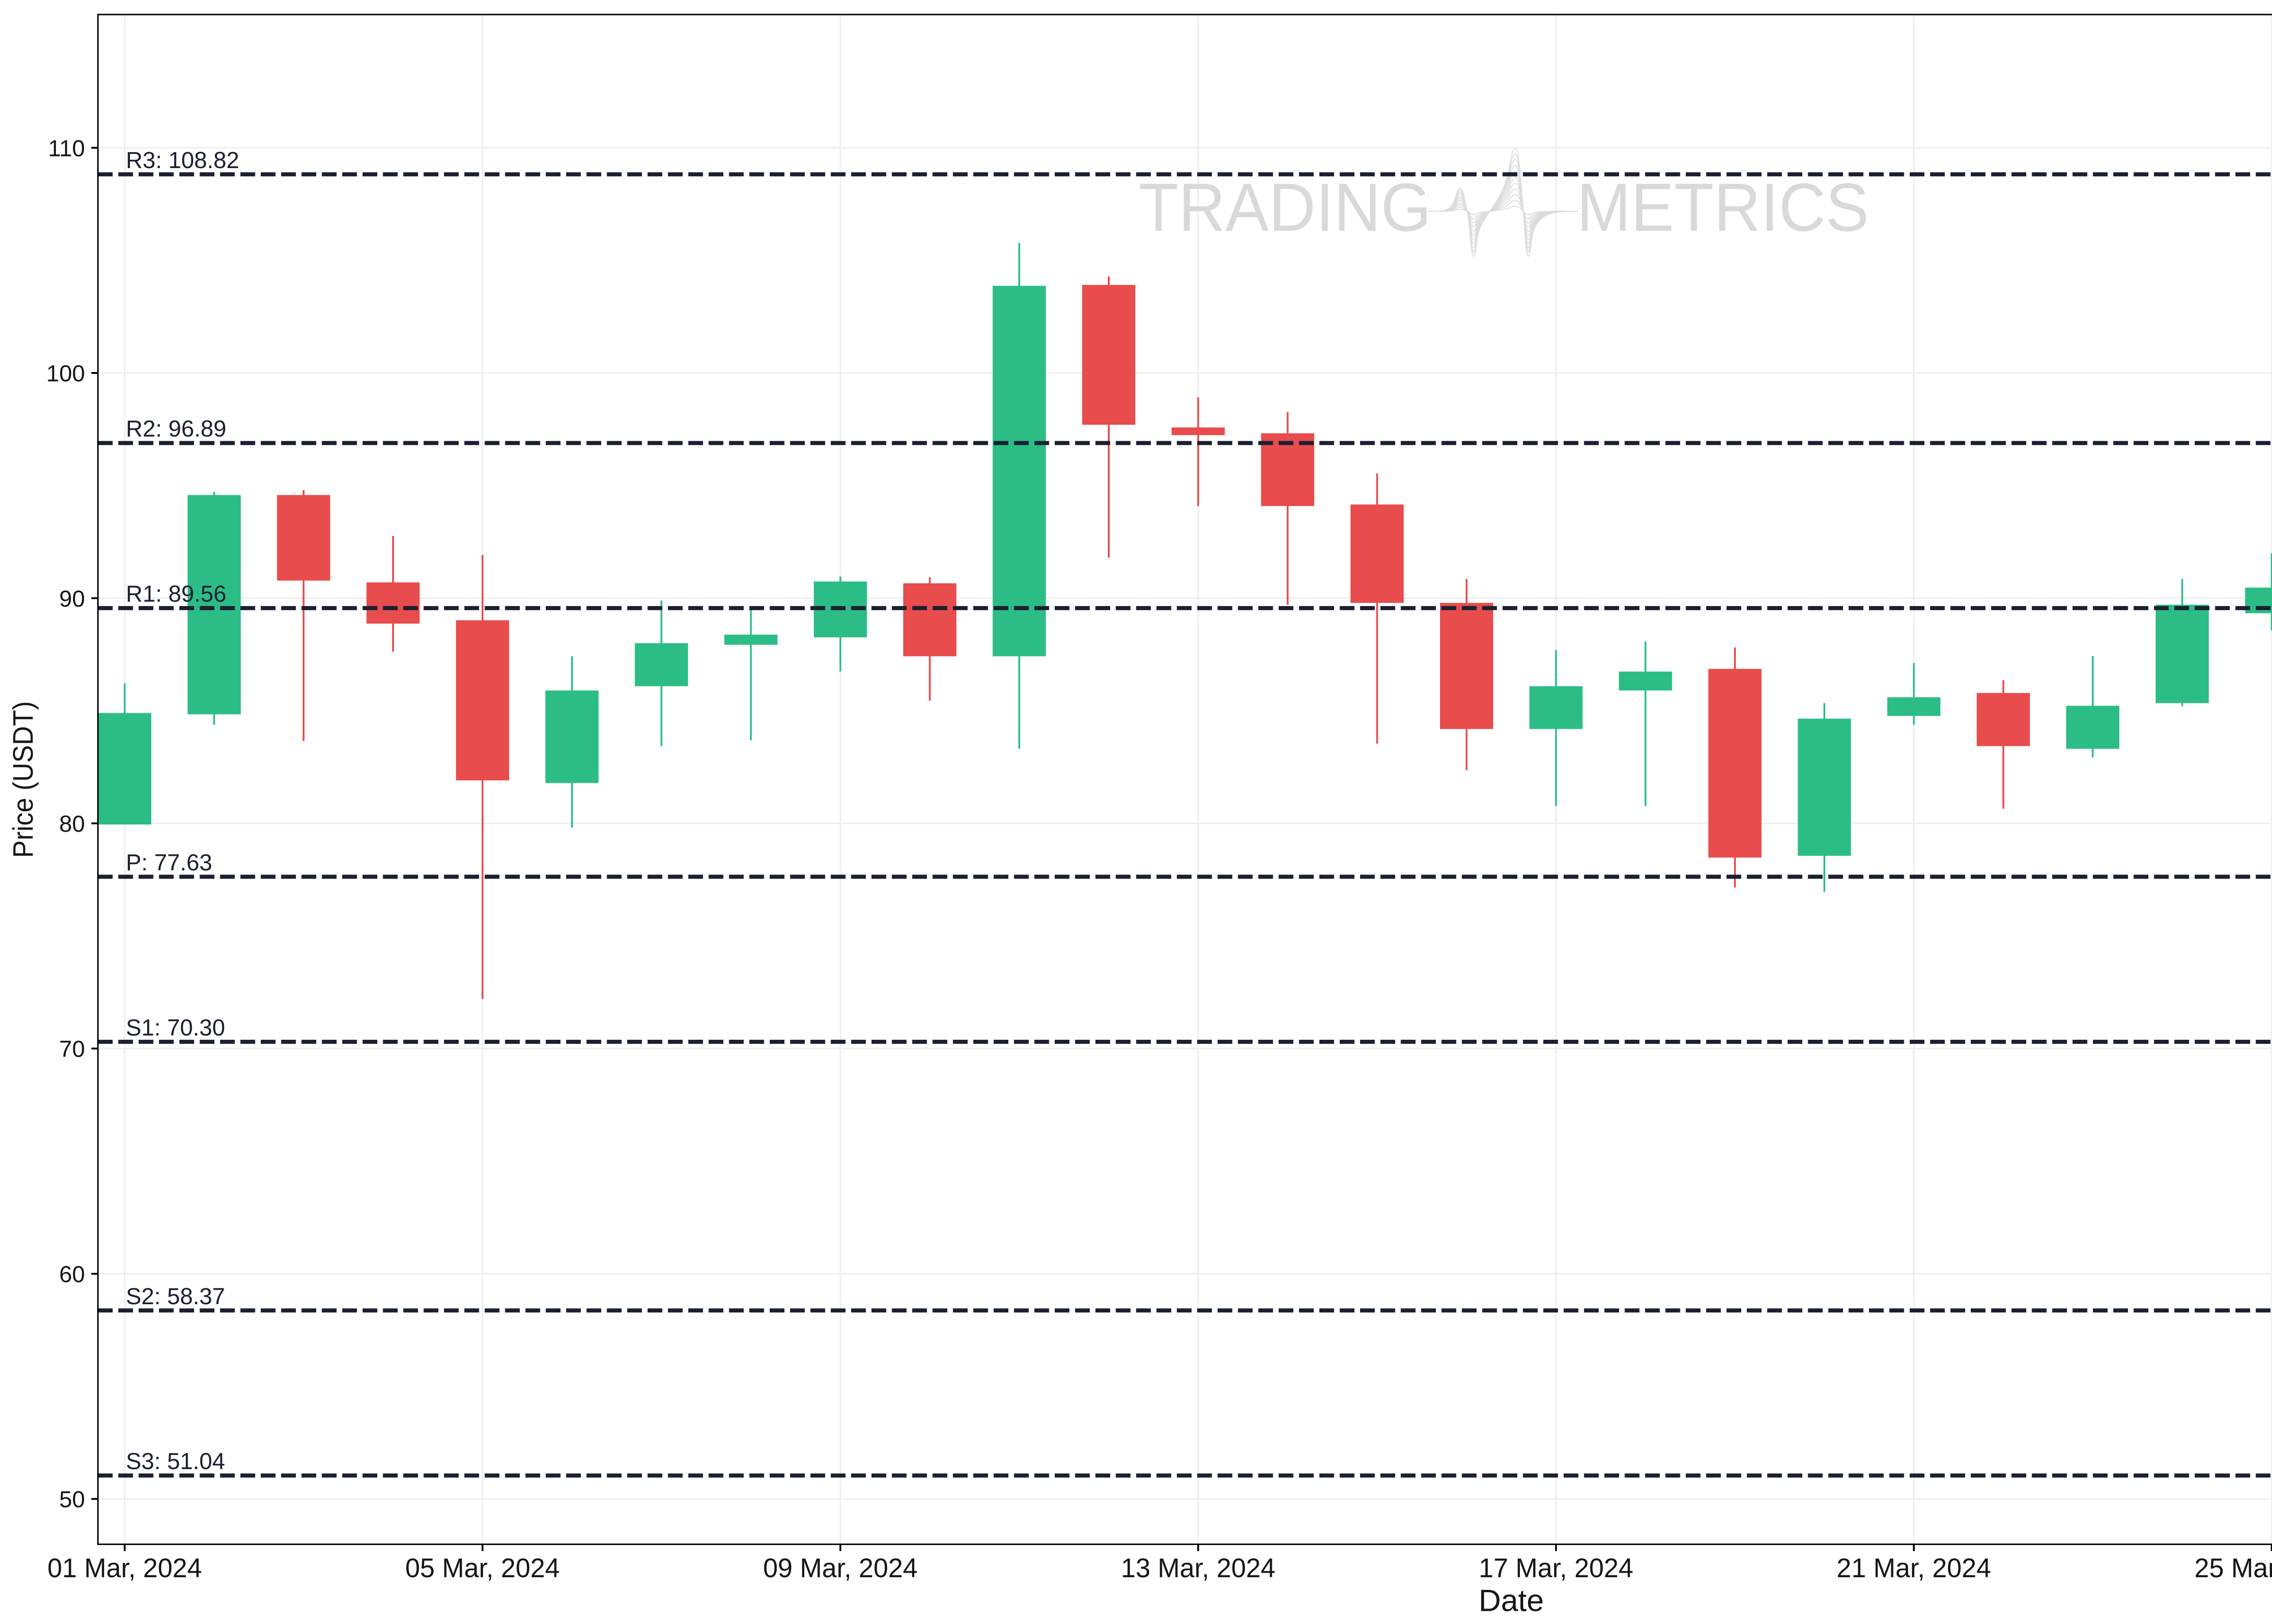 The image size is (2272, 1624). Describe the element at coordinates (176, 429) in the screenshot. I see `svg-text: R2: 96.89` at that location.